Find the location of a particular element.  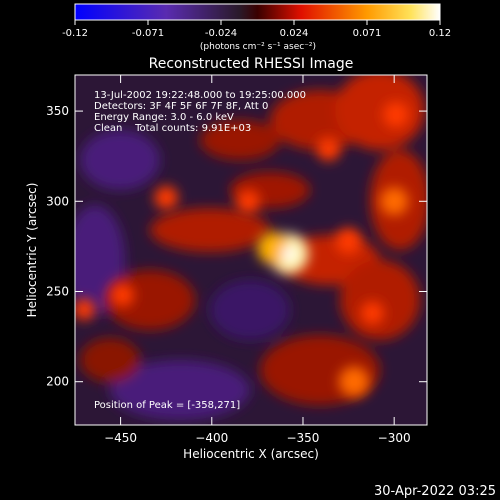

x-tick-label: −350 is located at coordinates (302, 438).